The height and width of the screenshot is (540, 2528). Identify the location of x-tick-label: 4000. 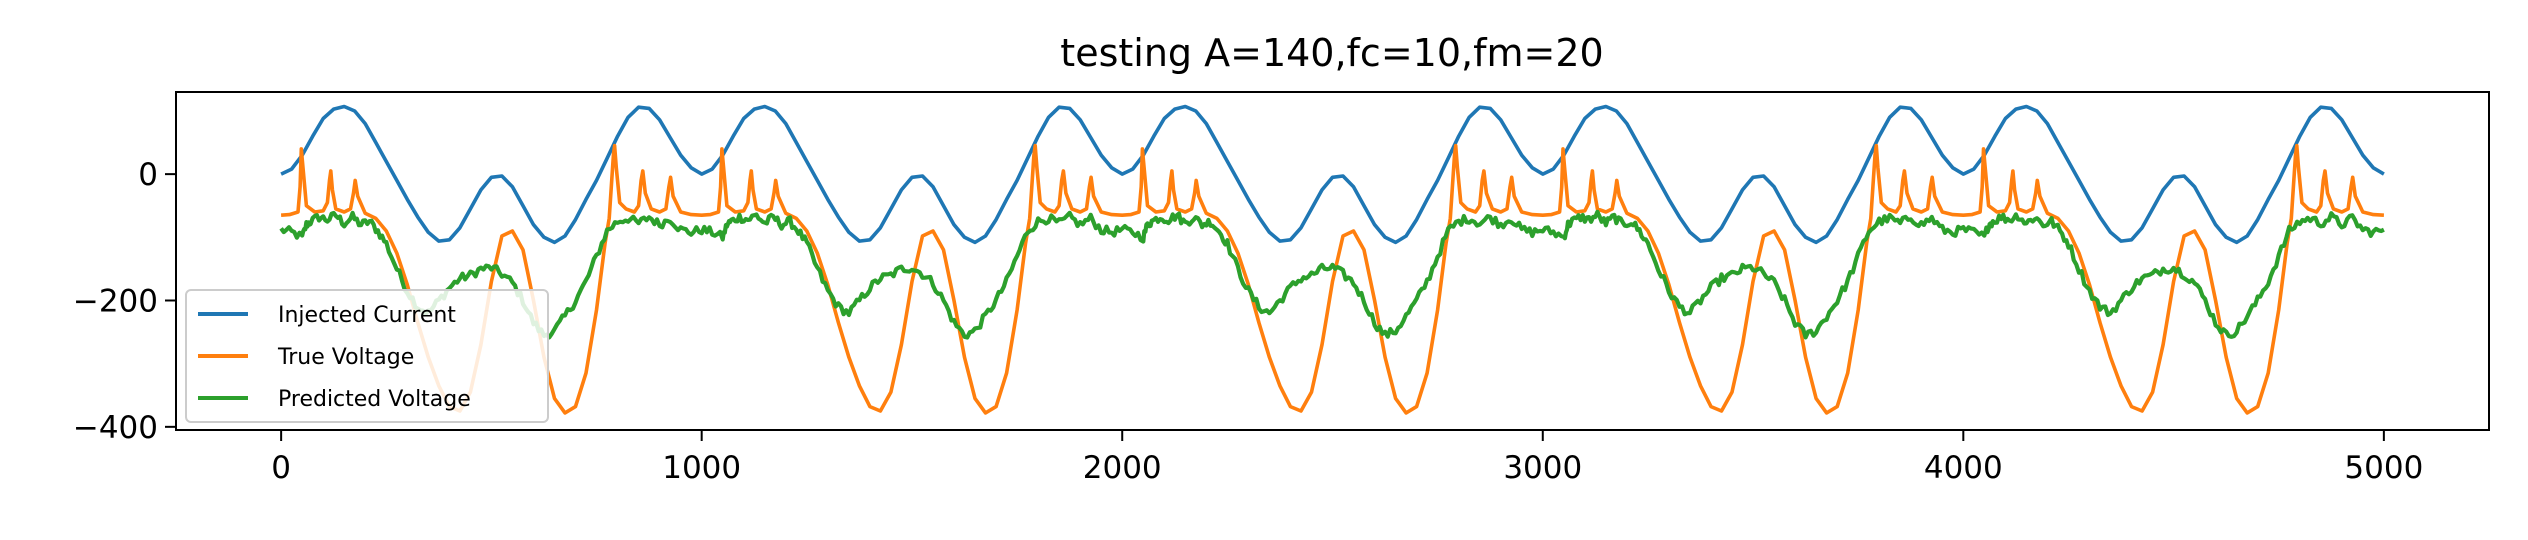
(1963, 468).